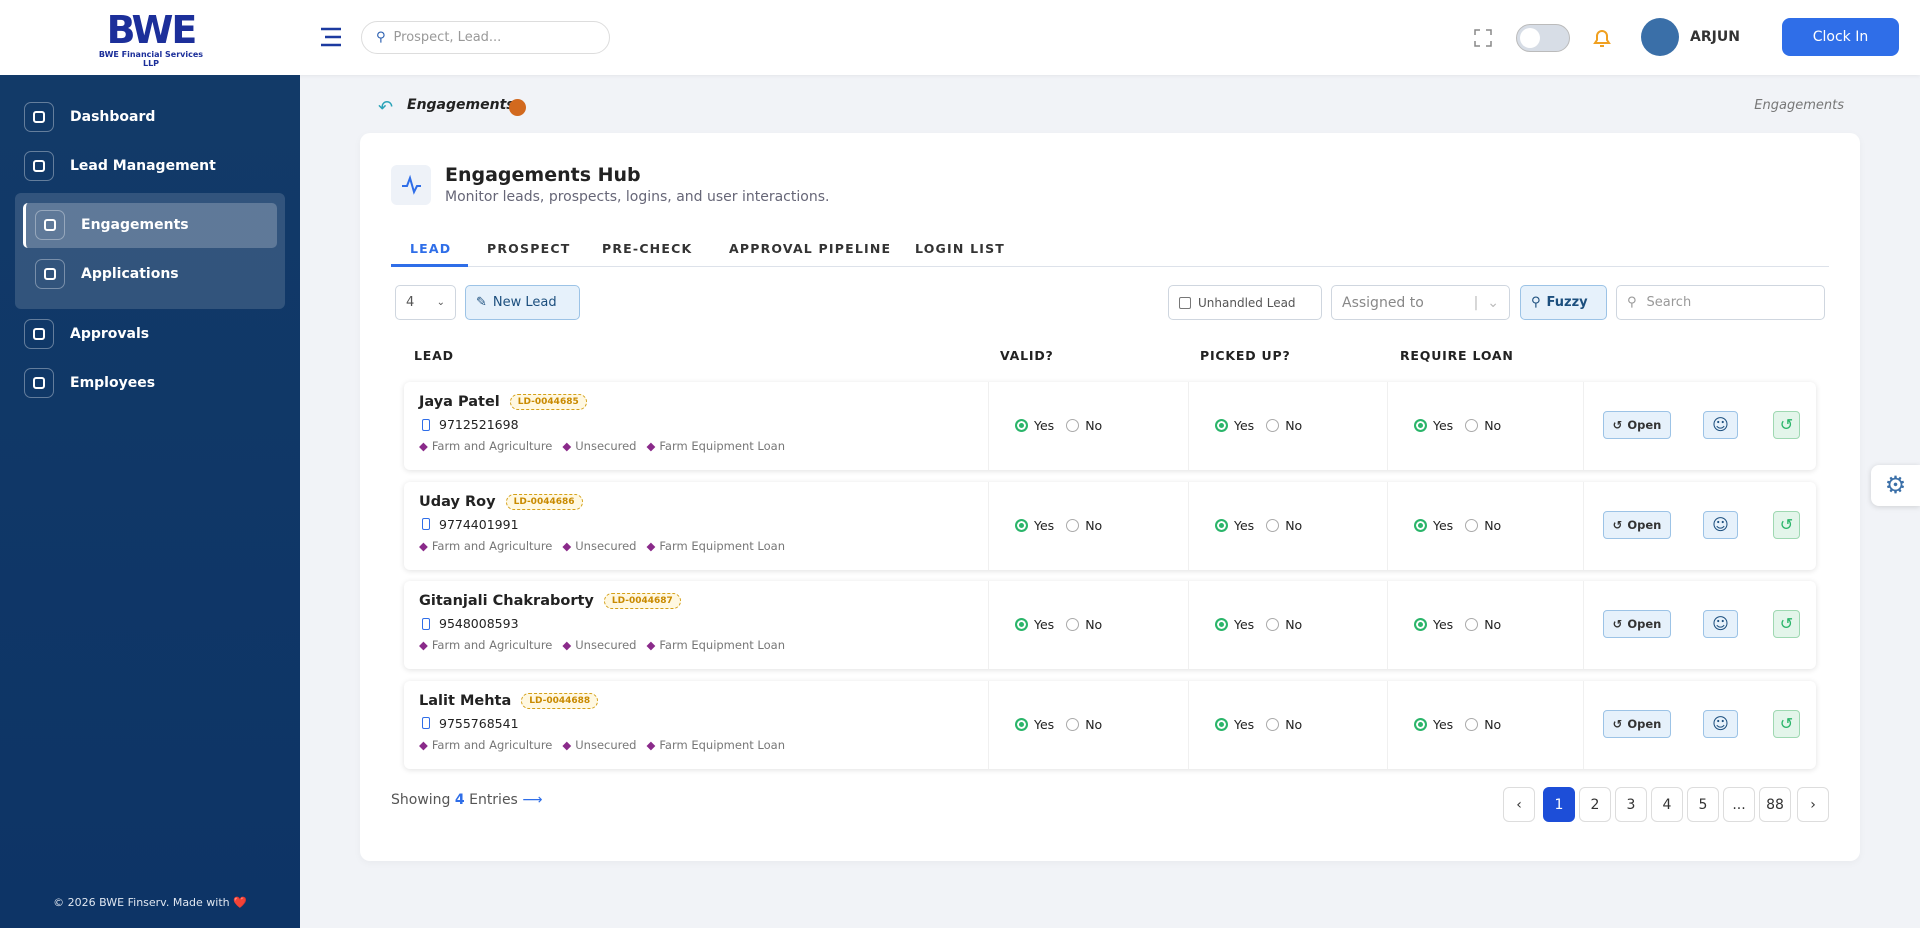 Image resolution: width=1920 pixels, height=928 pixels. Describe the element at coordinates (89, 383) in the screenshot. I see `nav-item: Employees` at that location.